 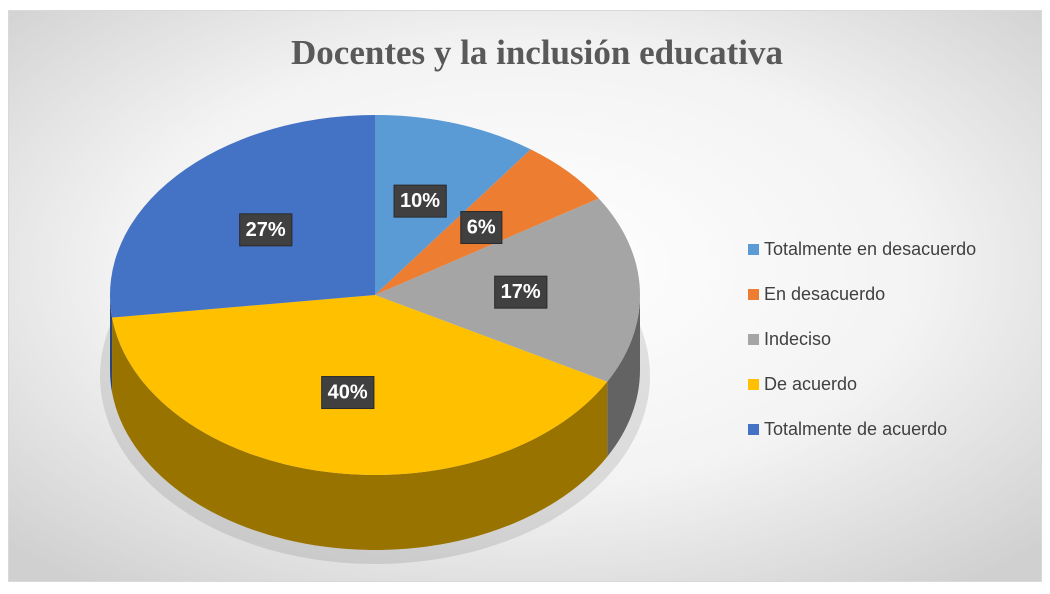 I want to click on legend-label: Indeciso, so click(x=797, y=339).